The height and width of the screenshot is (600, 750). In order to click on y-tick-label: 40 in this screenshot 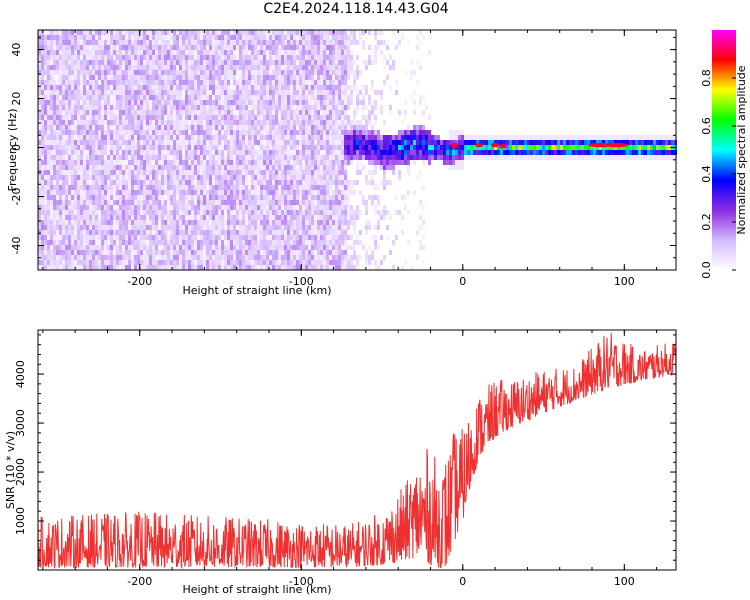, I will do `click(16, 50)`.